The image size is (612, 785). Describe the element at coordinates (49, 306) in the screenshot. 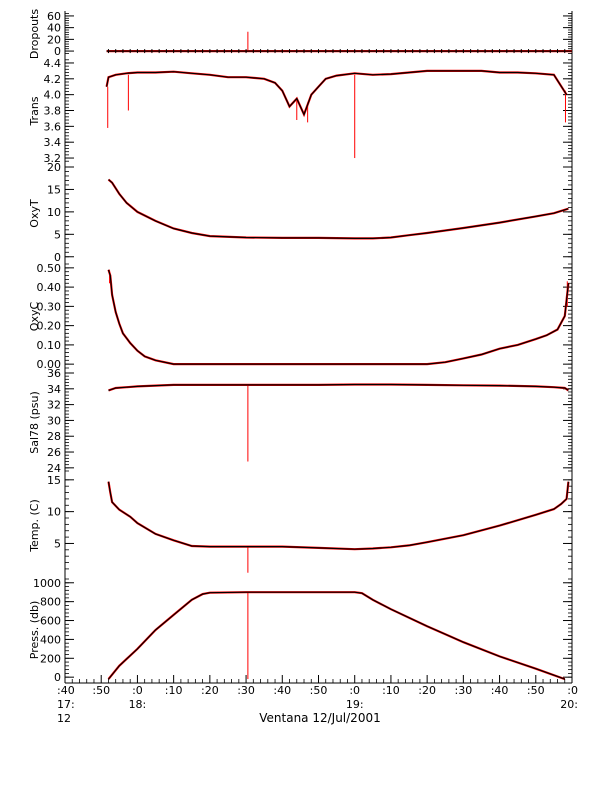

I see `y-tick-label: 0.30` at that location.